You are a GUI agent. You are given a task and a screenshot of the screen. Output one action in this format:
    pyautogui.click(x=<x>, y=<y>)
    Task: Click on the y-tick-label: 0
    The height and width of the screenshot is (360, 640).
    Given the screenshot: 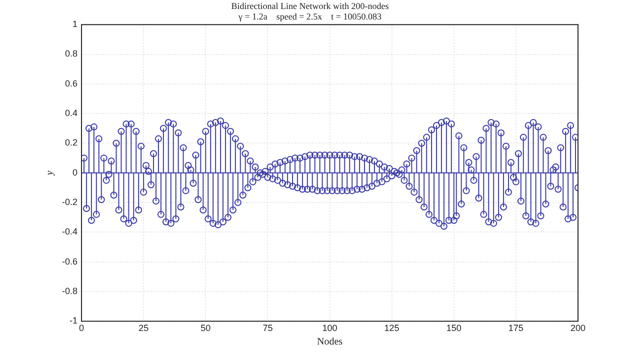 What is the action you would take?
    pyautogui.click(x=75, y=172)
    